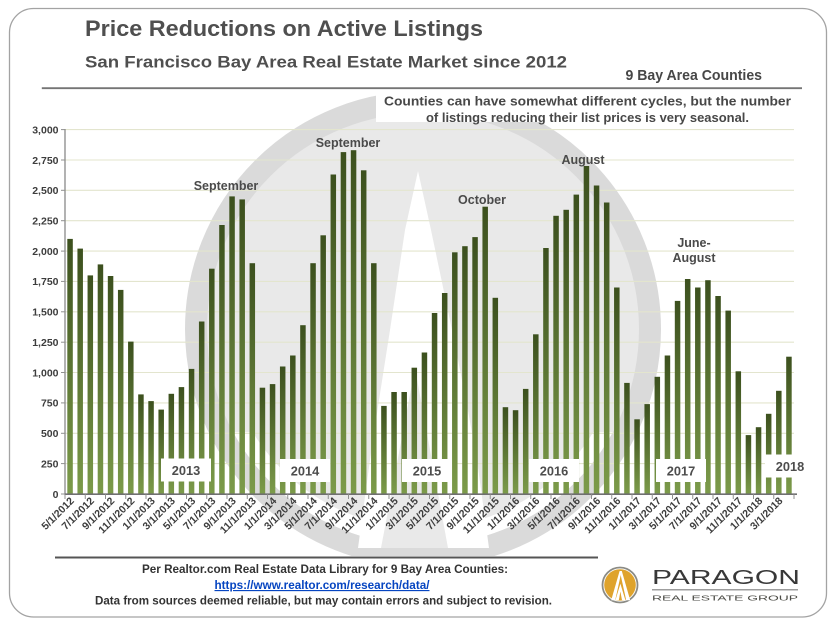 The image size is (835, 631). Describe the element at coordinates (45, 343) in the screenshot. I see `svg-text: 1,250` at that location.